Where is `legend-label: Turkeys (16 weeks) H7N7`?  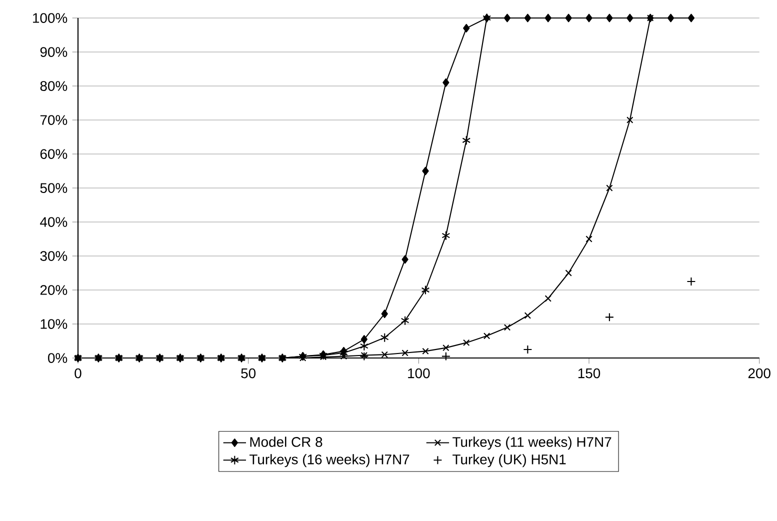
legend-label: Turkeys (16 weeks) H7N7 is located at coordinates (329, 461).